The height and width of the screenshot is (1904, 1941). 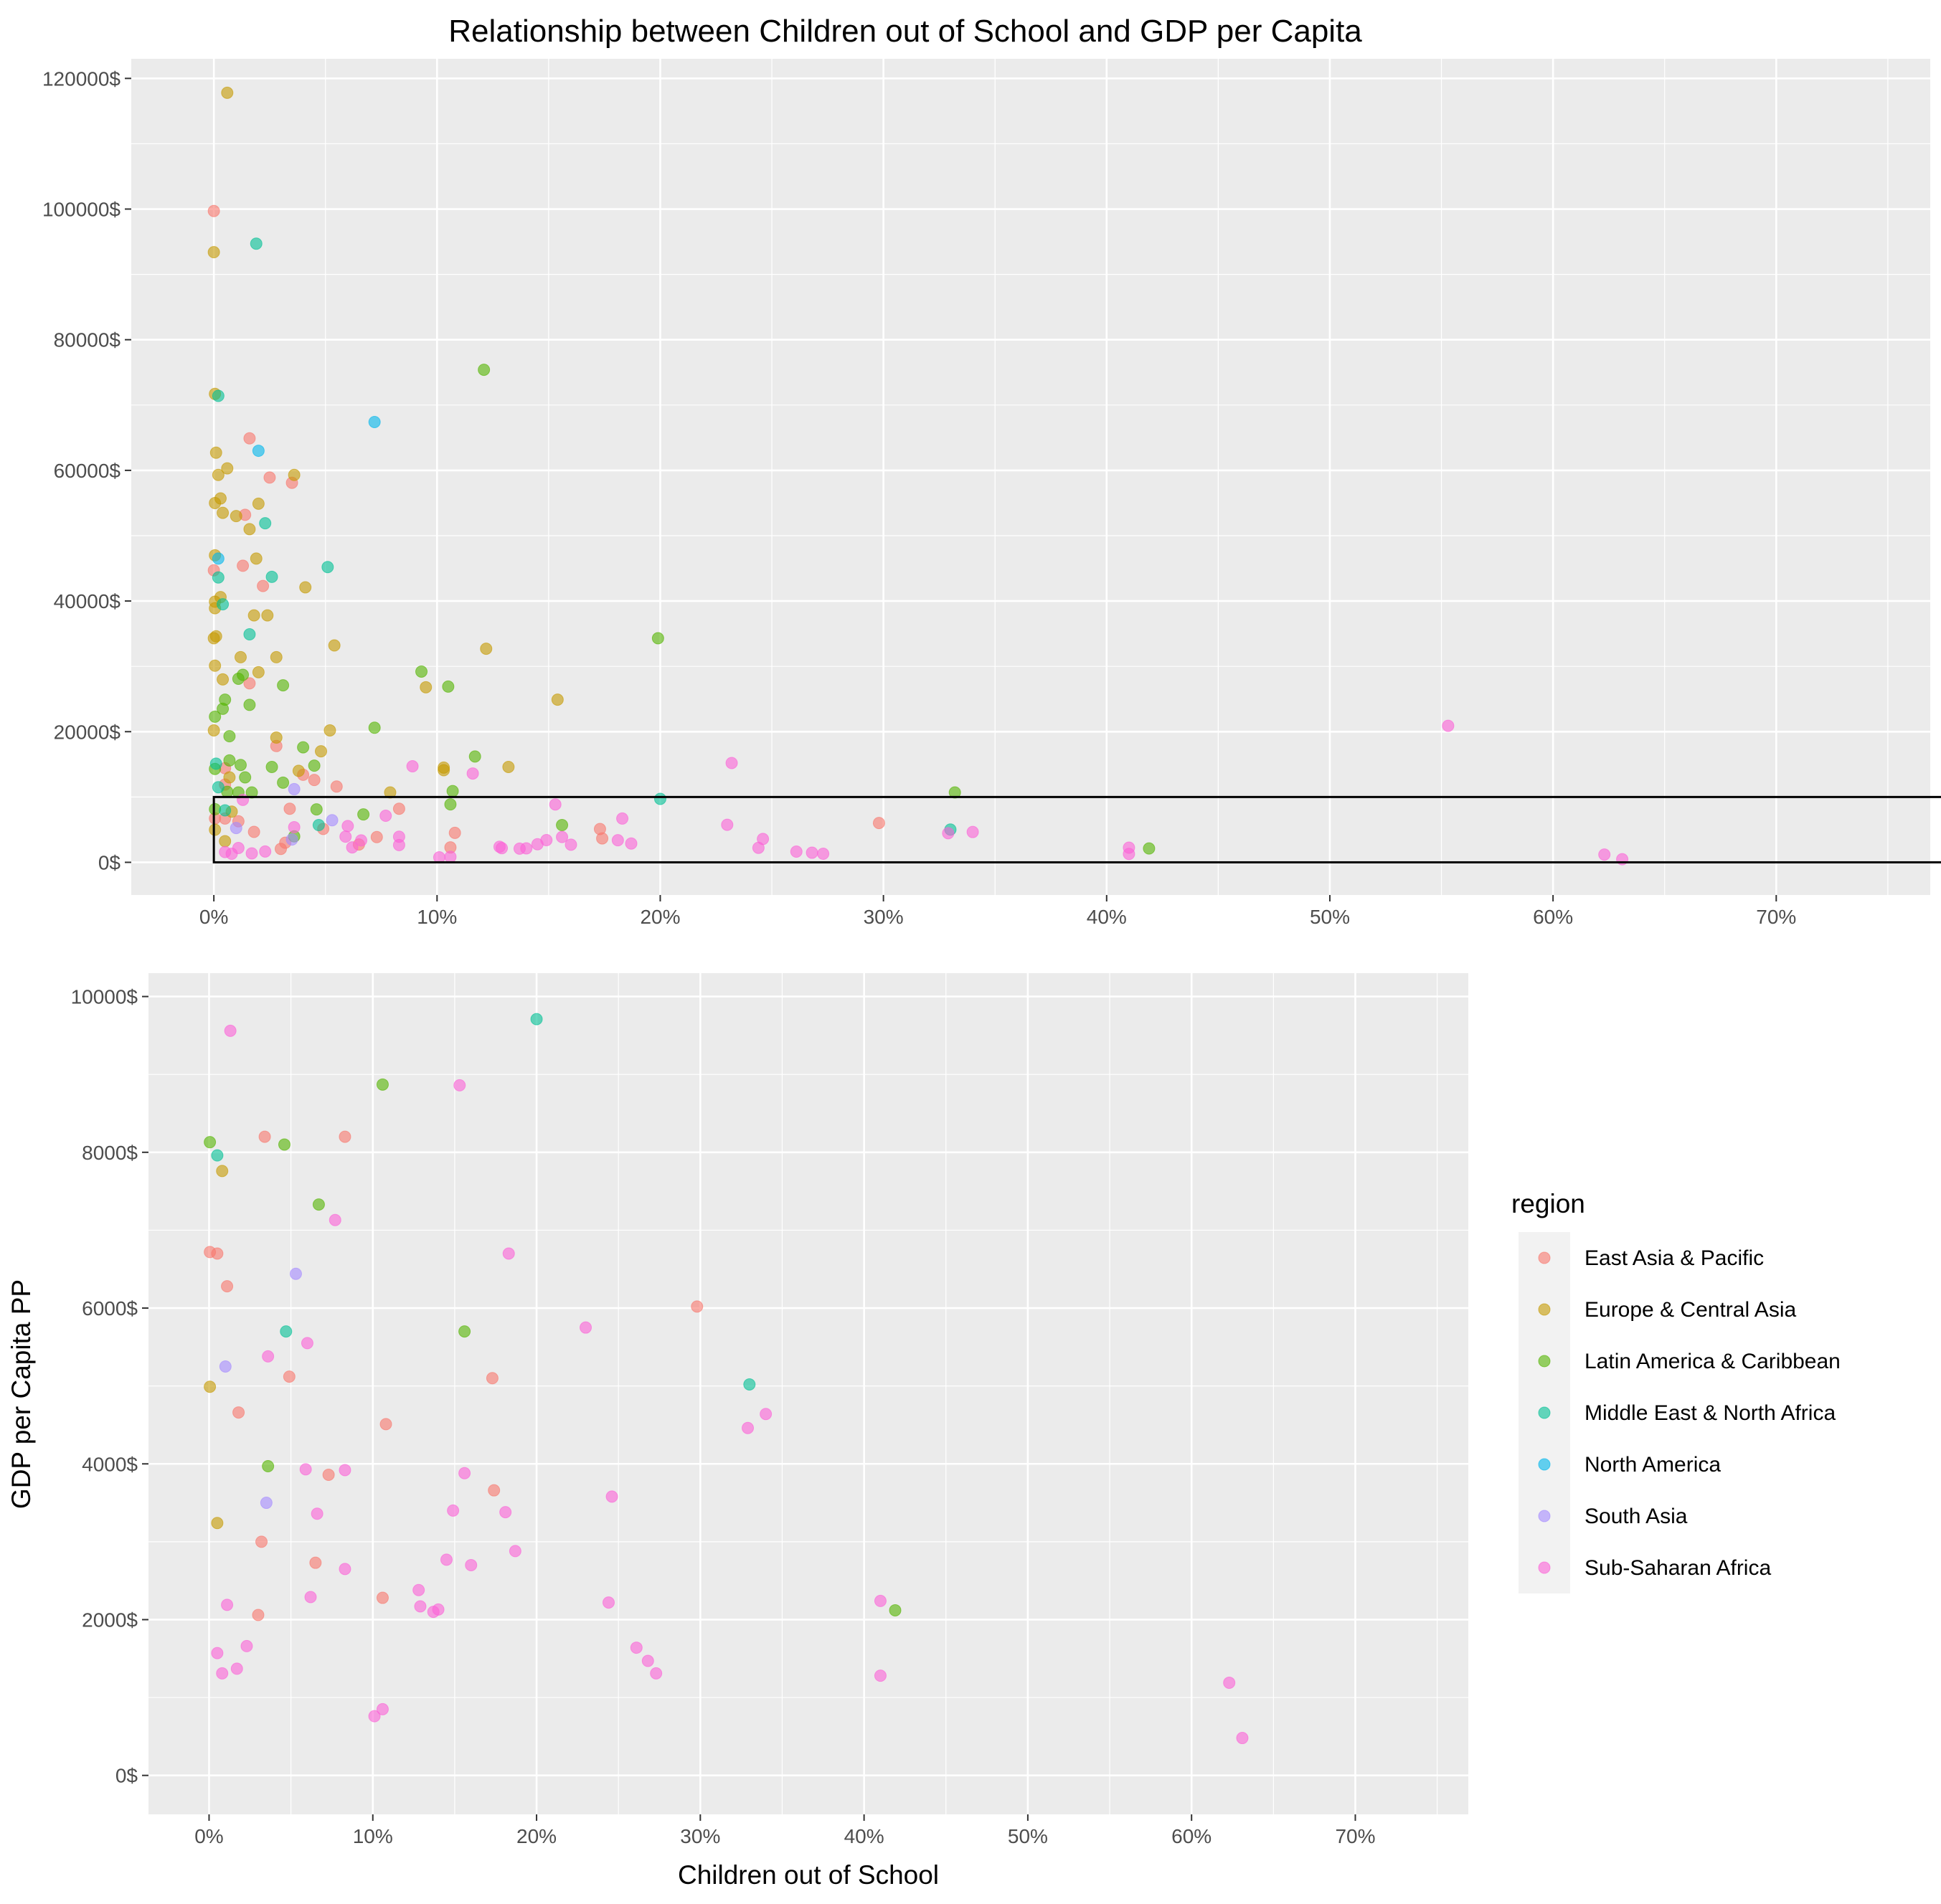 I want to click on legend-label: Middle East & North Africa, so click(x=1710, y=1413).